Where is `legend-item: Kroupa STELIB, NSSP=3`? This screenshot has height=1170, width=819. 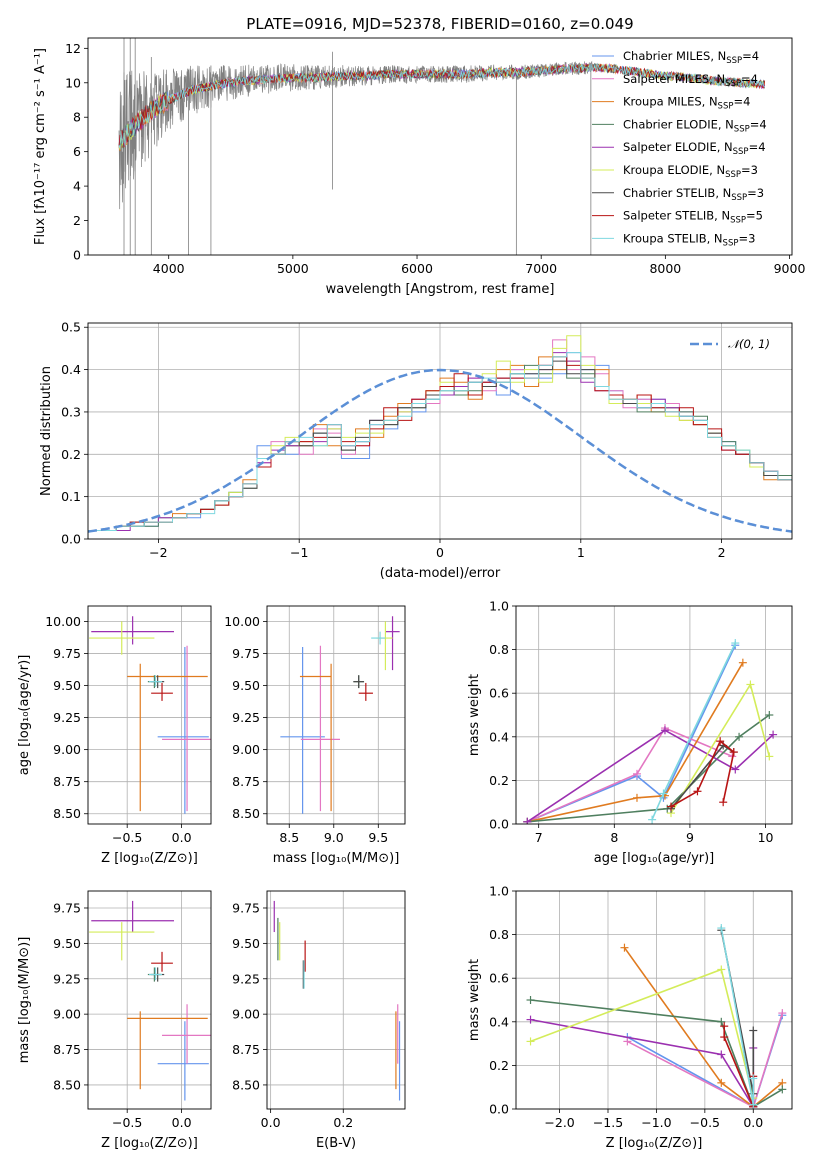 legend-item: Kroupa STELIB, NSSP=3 is located at coordinates (673, 239).